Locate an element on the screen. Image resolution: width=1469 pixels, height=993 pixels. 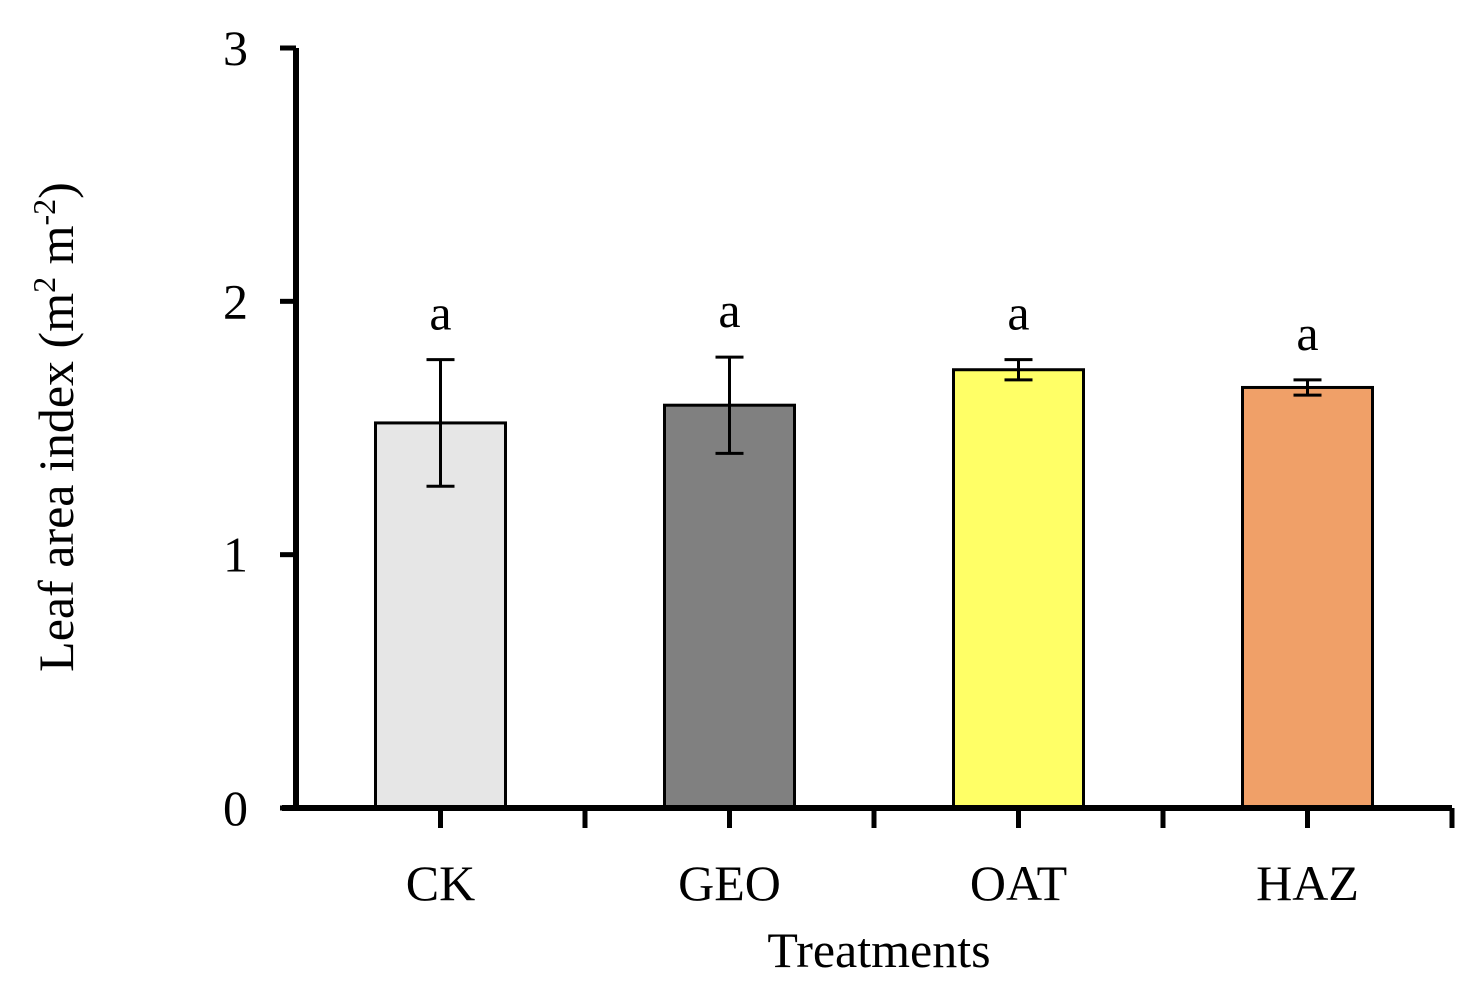
bar-geo is located at coordinates (729, 606).